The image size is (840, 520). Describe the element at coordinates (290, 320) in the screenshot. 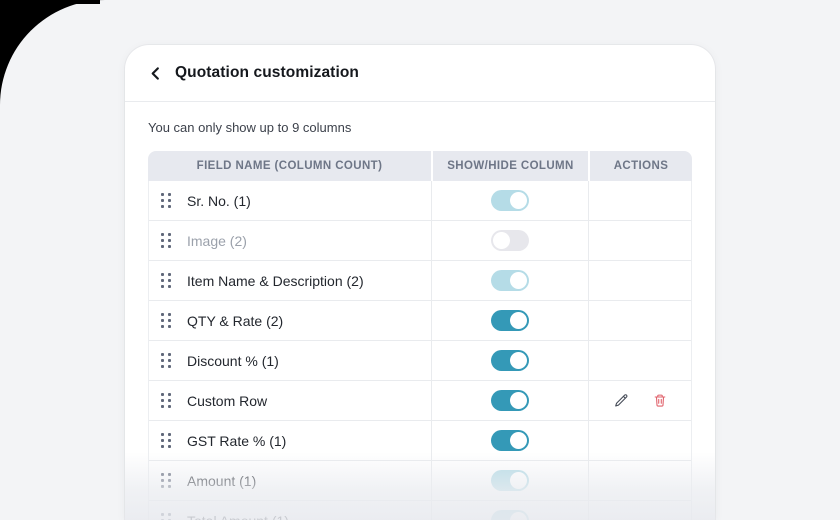

I see `field-name-cell: QTY & Rate (2)` at that location.